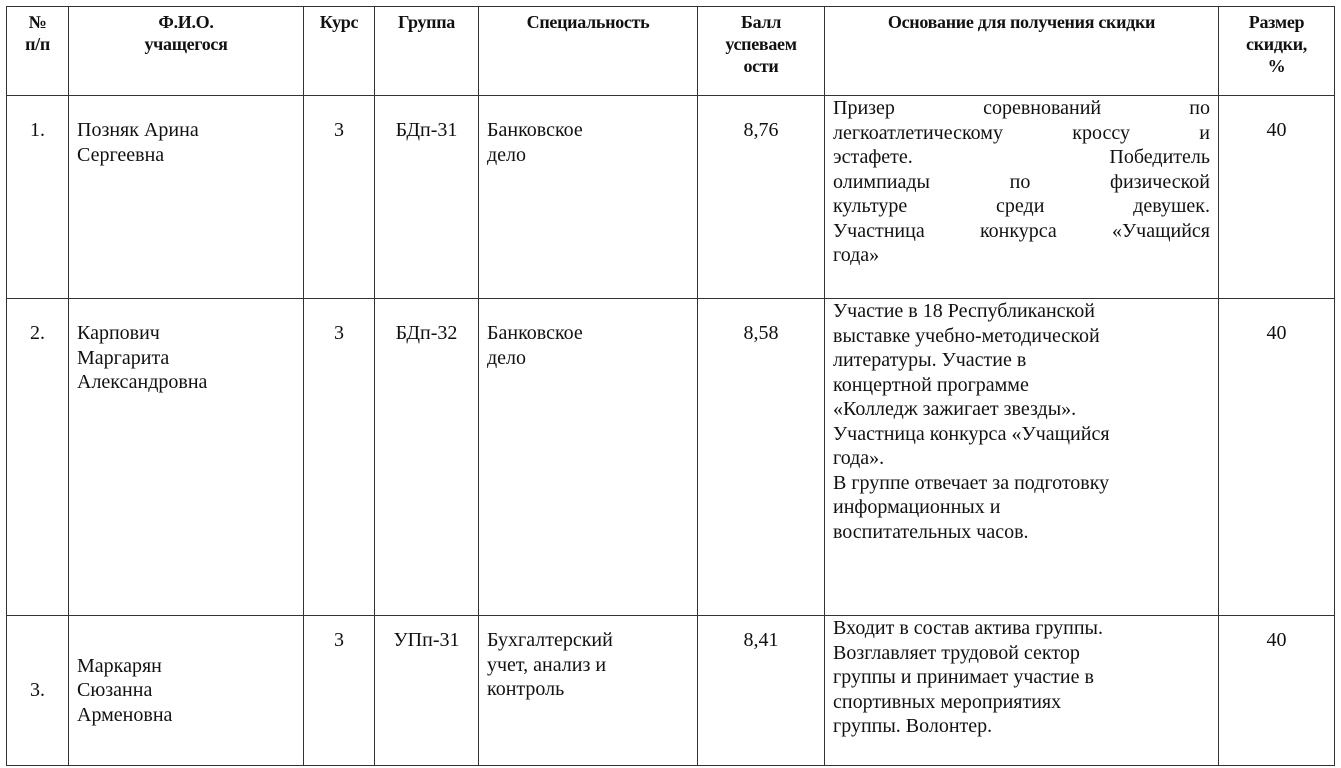  I want to click on header-col-name: Ф.И.О. учащегося, so click(186, 51).